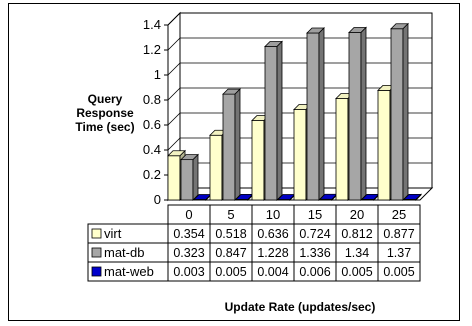 The width and height of the screenshot is (472, 326). What do you see at coordinates (272, 234) in the screenshot?
I see `data-label: 0.636` at bounding box center [272, 234].